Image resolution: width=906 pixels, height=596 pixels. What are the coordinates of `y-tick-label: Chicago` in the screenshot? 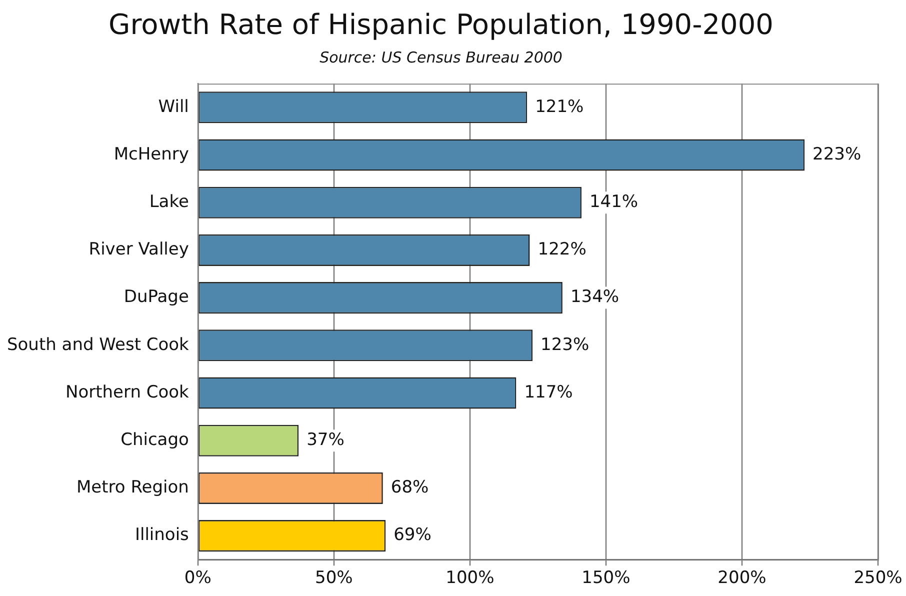 It's located at (154, 440).